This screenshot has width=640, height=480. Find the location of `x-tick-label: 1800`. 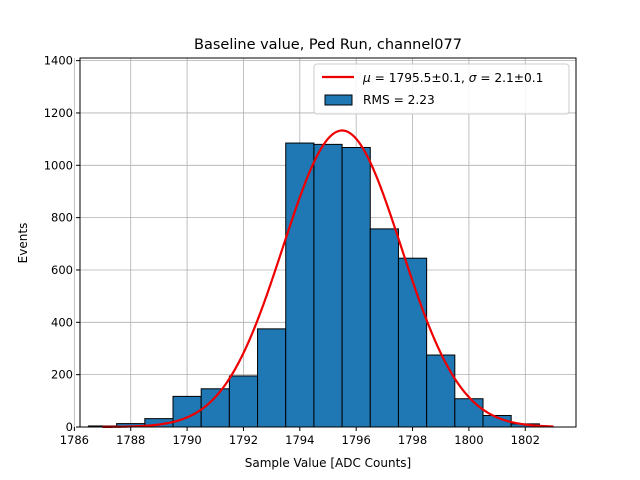

x-tick-label: 1800 is located at coordinates (468, 440).